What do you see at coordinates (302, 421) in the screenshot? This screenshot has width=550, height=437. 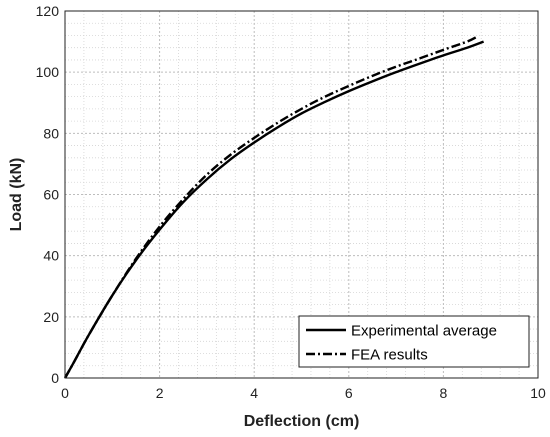 I see `x-axis-label: Deflection (cm)` at bounding box center [302, 421].